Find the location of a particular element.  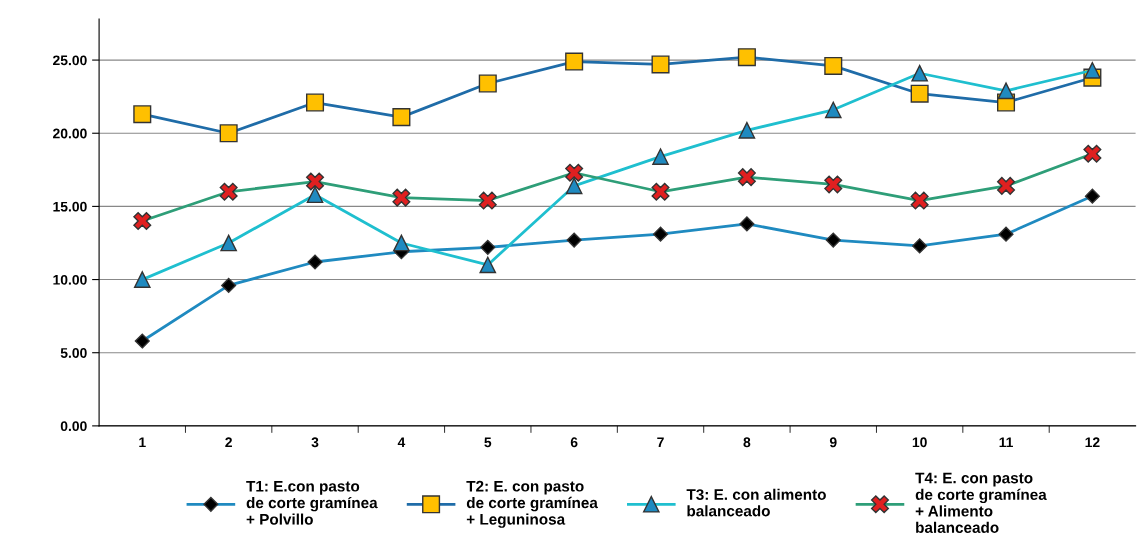

x-tick-label: 2 is located at coordinates (228, 442).